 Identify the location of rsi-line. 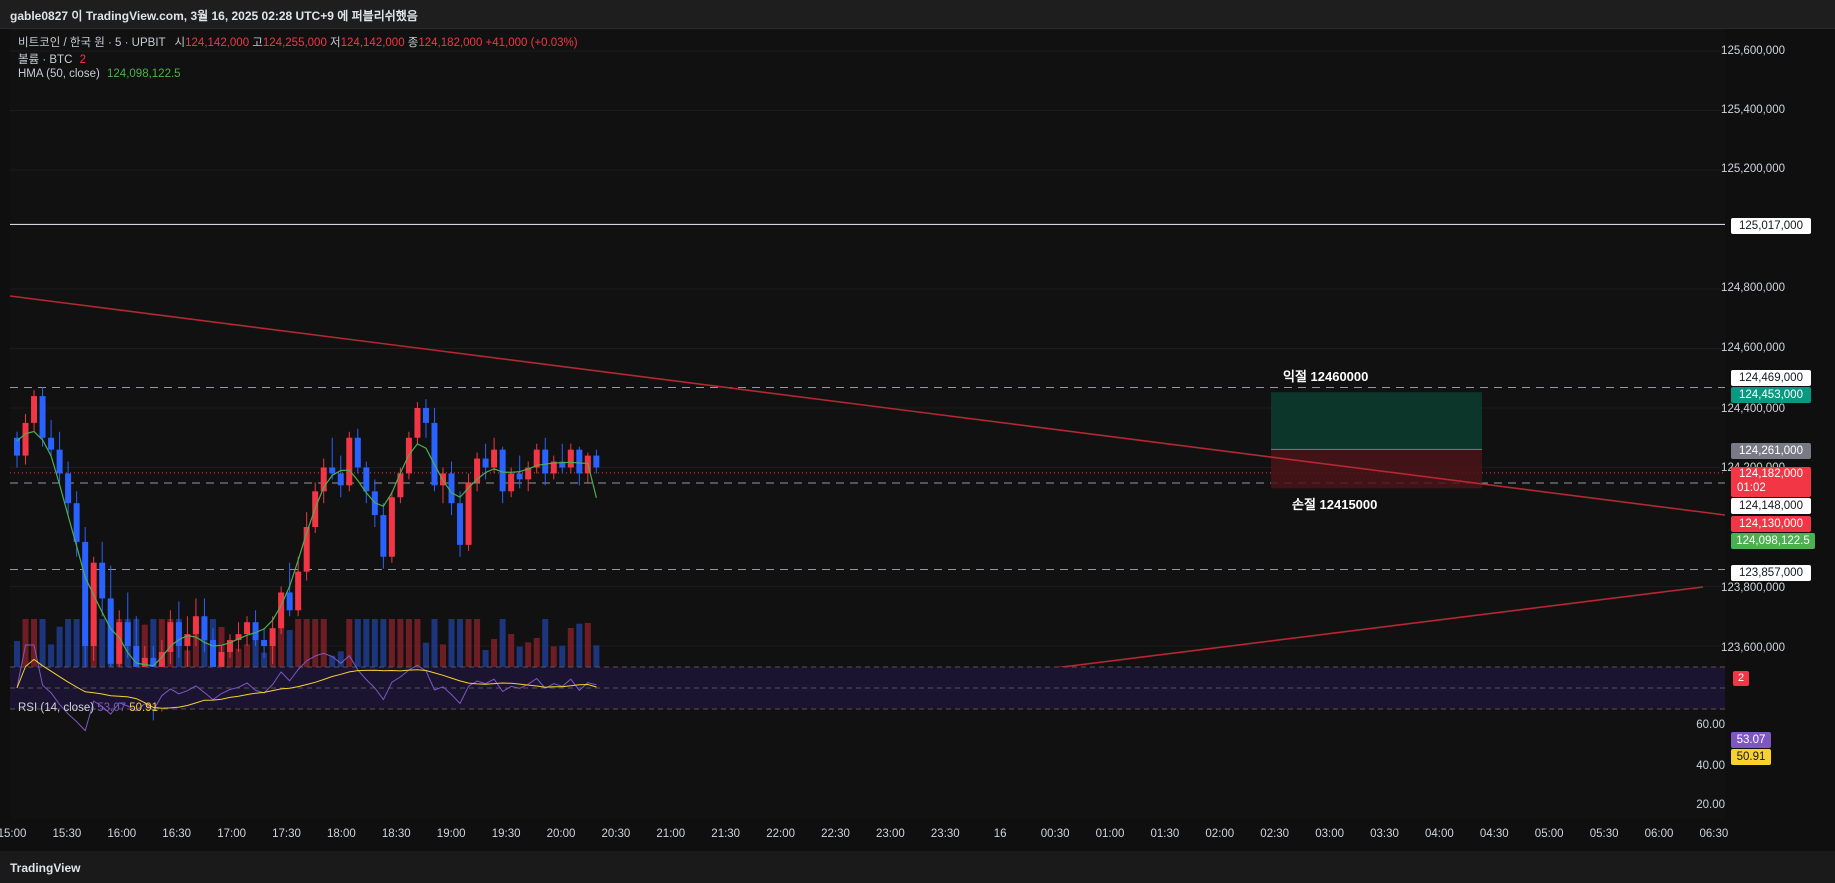
(306, 688).